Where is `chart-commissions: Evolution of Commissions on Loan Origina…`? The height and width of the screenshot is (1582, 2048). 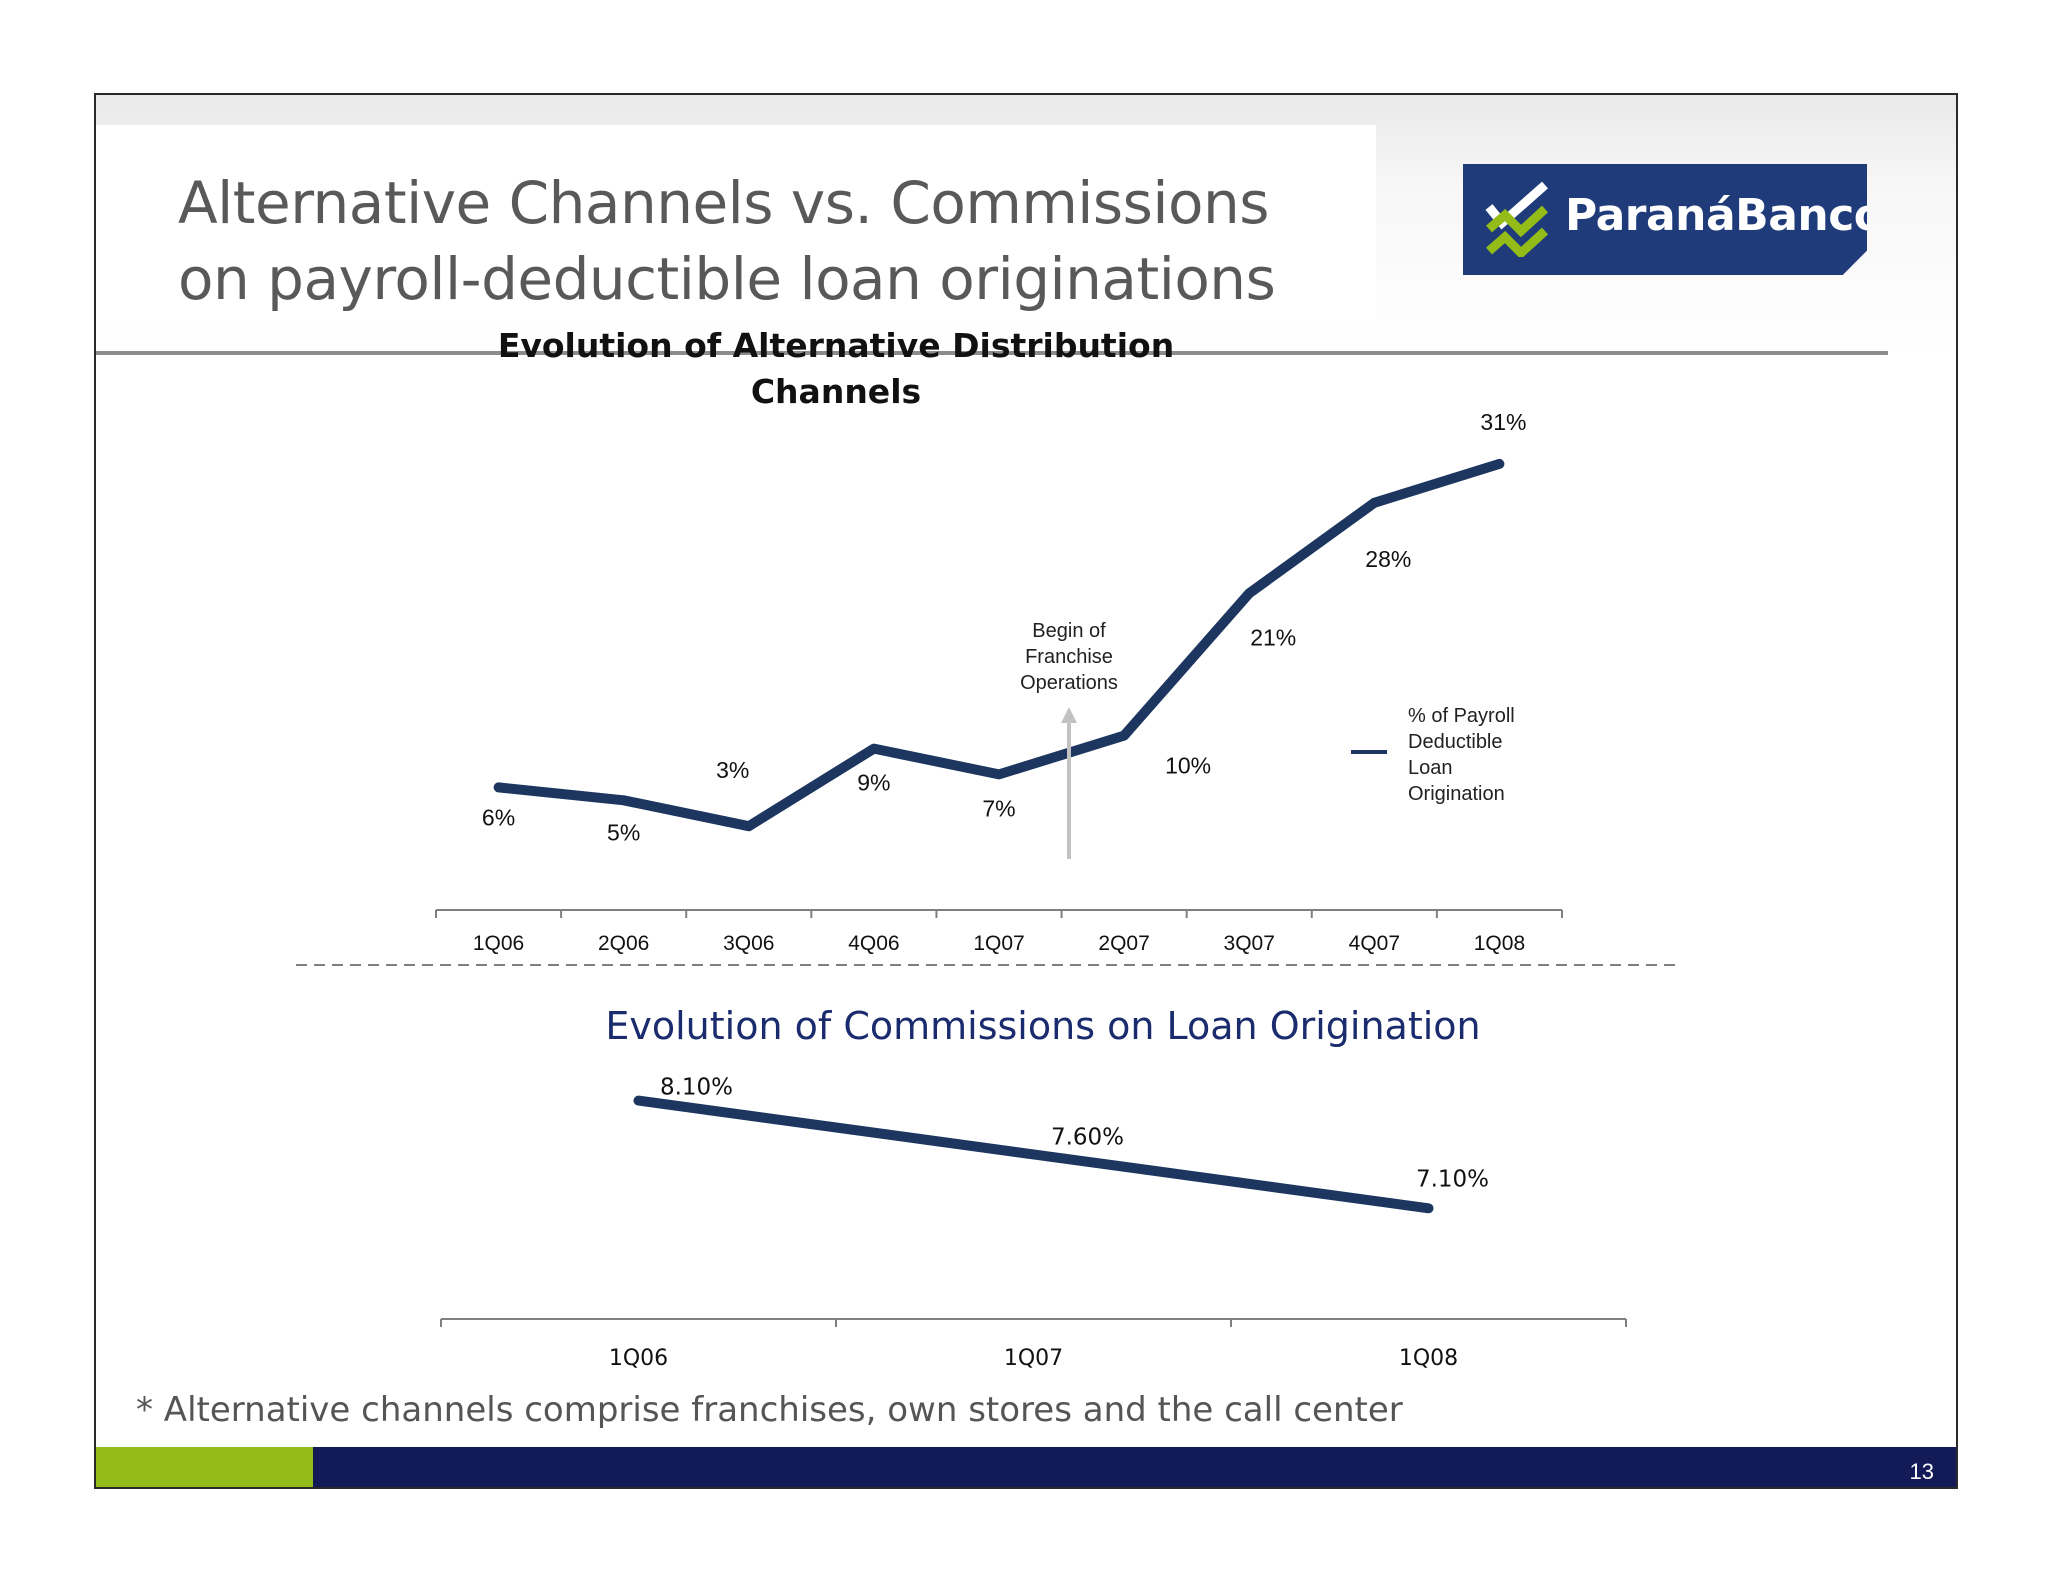 chart-commissions: Evolution of Commissions on Loan Origina… is located at coordinates (1033, 1187).